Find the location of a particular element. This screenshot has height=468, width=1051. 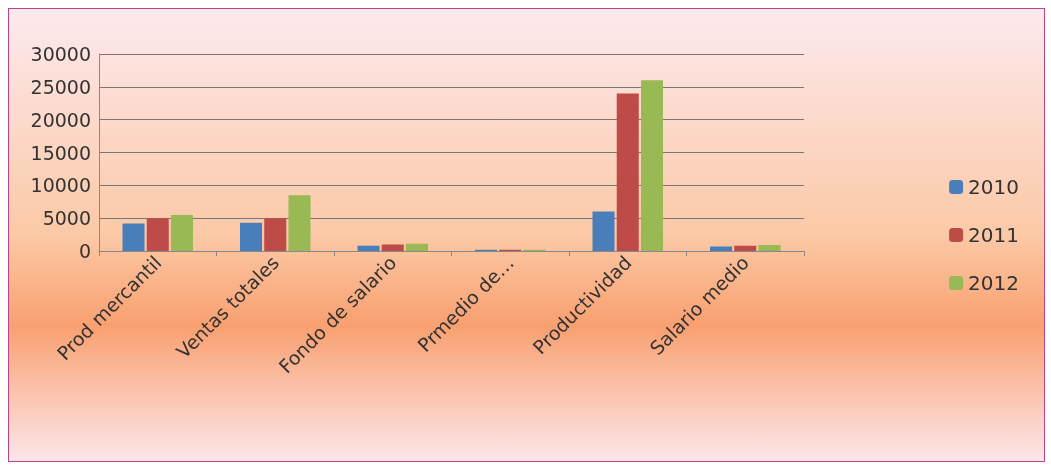

y-tick-label: 30000 is located at coordinates (60, 54).